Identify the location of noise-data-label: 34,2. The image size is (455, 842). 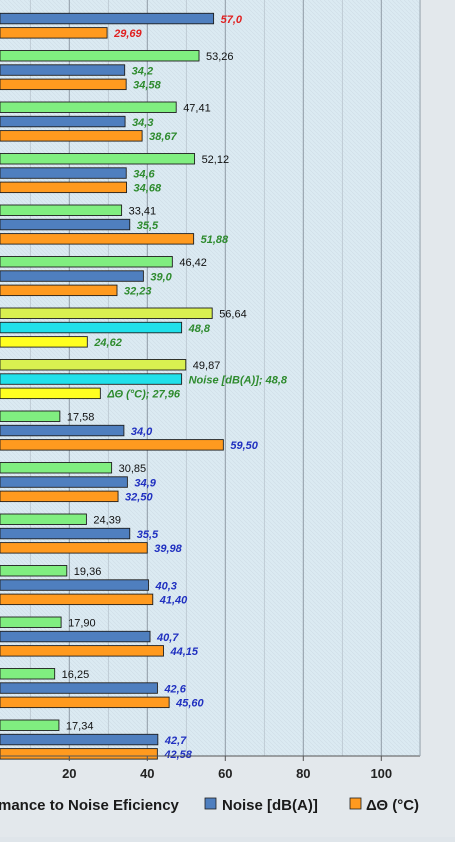
(142, 71).